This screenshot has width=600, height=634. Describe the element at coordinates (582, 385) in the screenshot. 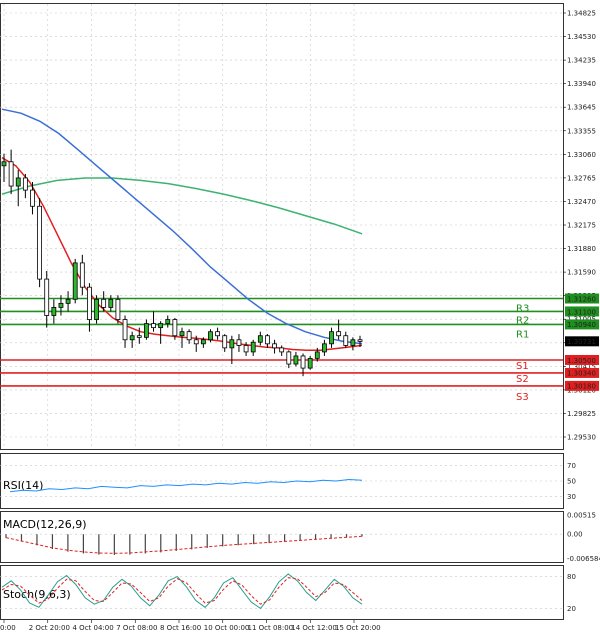

I see `level-tag-s3` at that location.